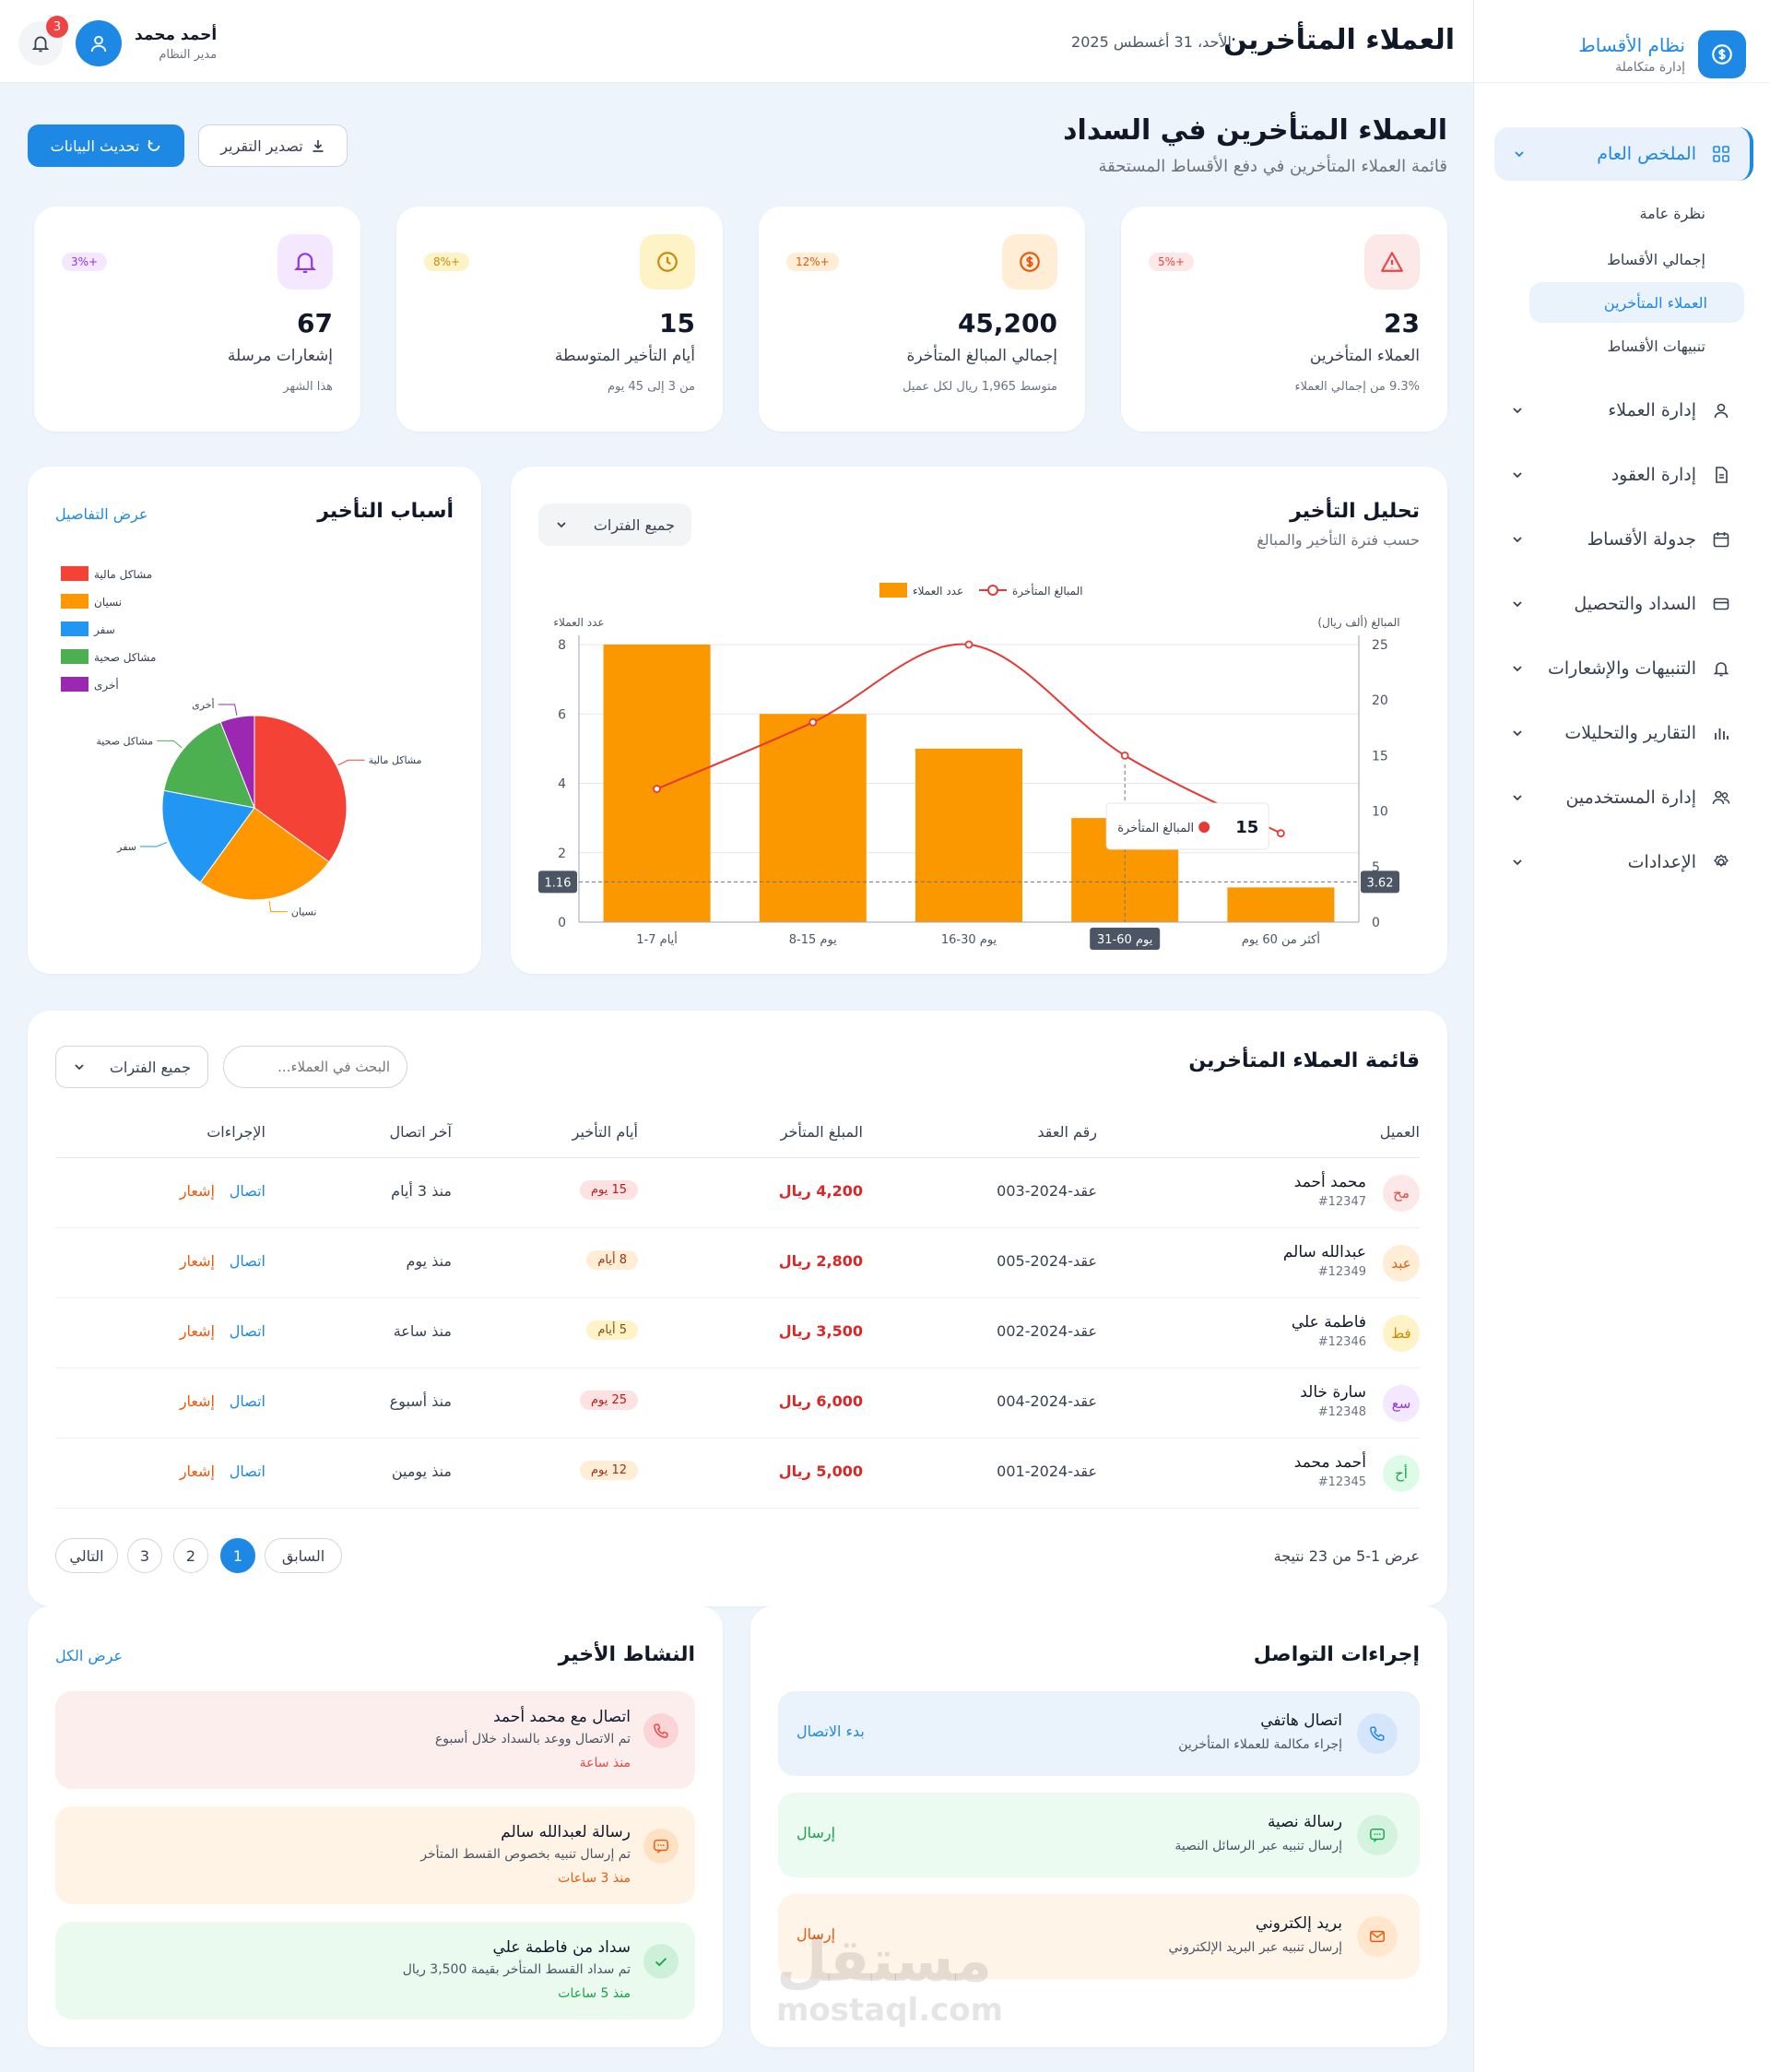 The height and width of the screenshot is (2072, 1770). Describe the element at coordinates (123, 574) in the screenshot. I see `pie-legend-label: مشاكل مالية` at that location.